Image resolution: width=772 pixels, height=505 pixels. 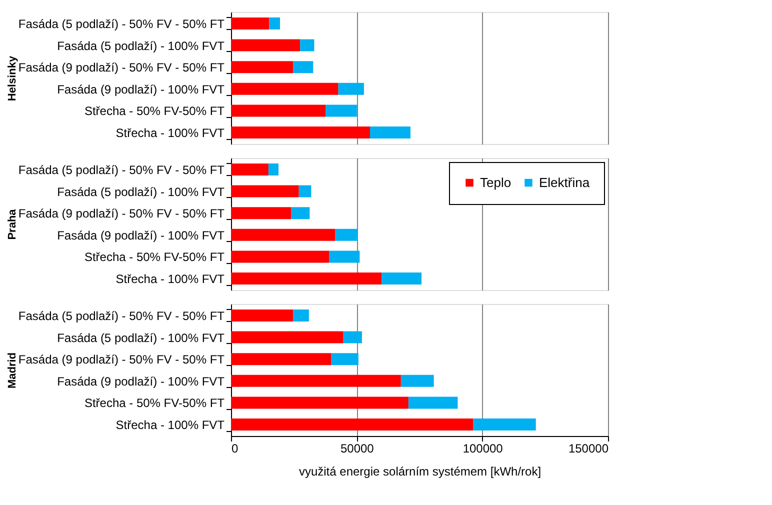 I want to click on y-axis-title: Madrid, so click(x=12, y=370).